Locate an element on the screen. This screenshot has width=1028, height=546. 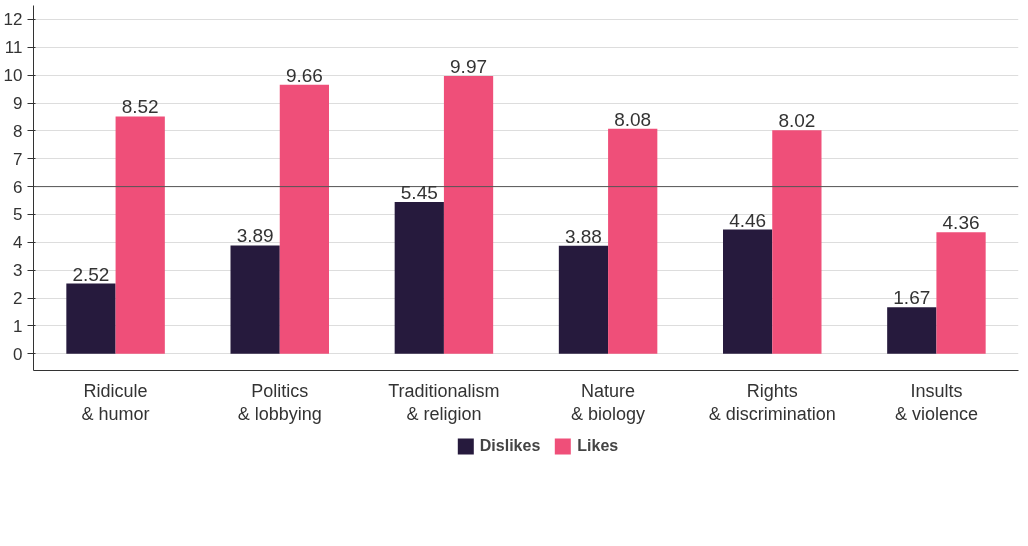
category-label: Insults & violence is located at coordinates (936, 402).